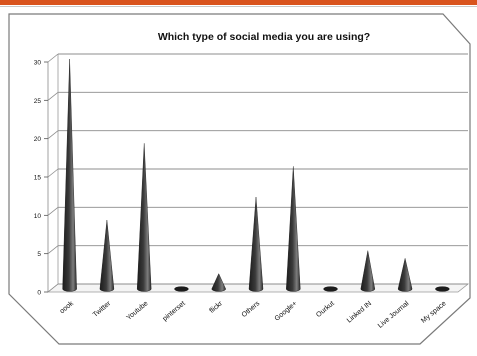 This screenshot has height=356, width=477. What do you see at coordinates (39, 254) in the screenshot?
I see `y-tick-label: 5` at bounding box center [39, 254].